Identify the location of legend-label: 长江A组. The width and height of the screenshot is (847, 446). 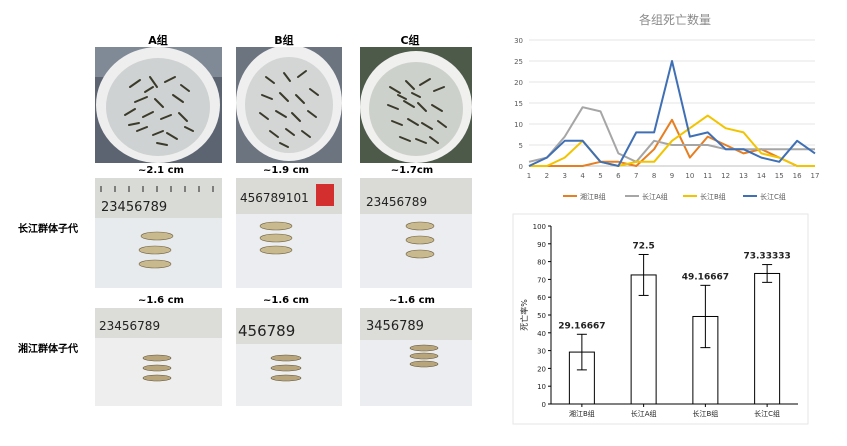
(655, 196).